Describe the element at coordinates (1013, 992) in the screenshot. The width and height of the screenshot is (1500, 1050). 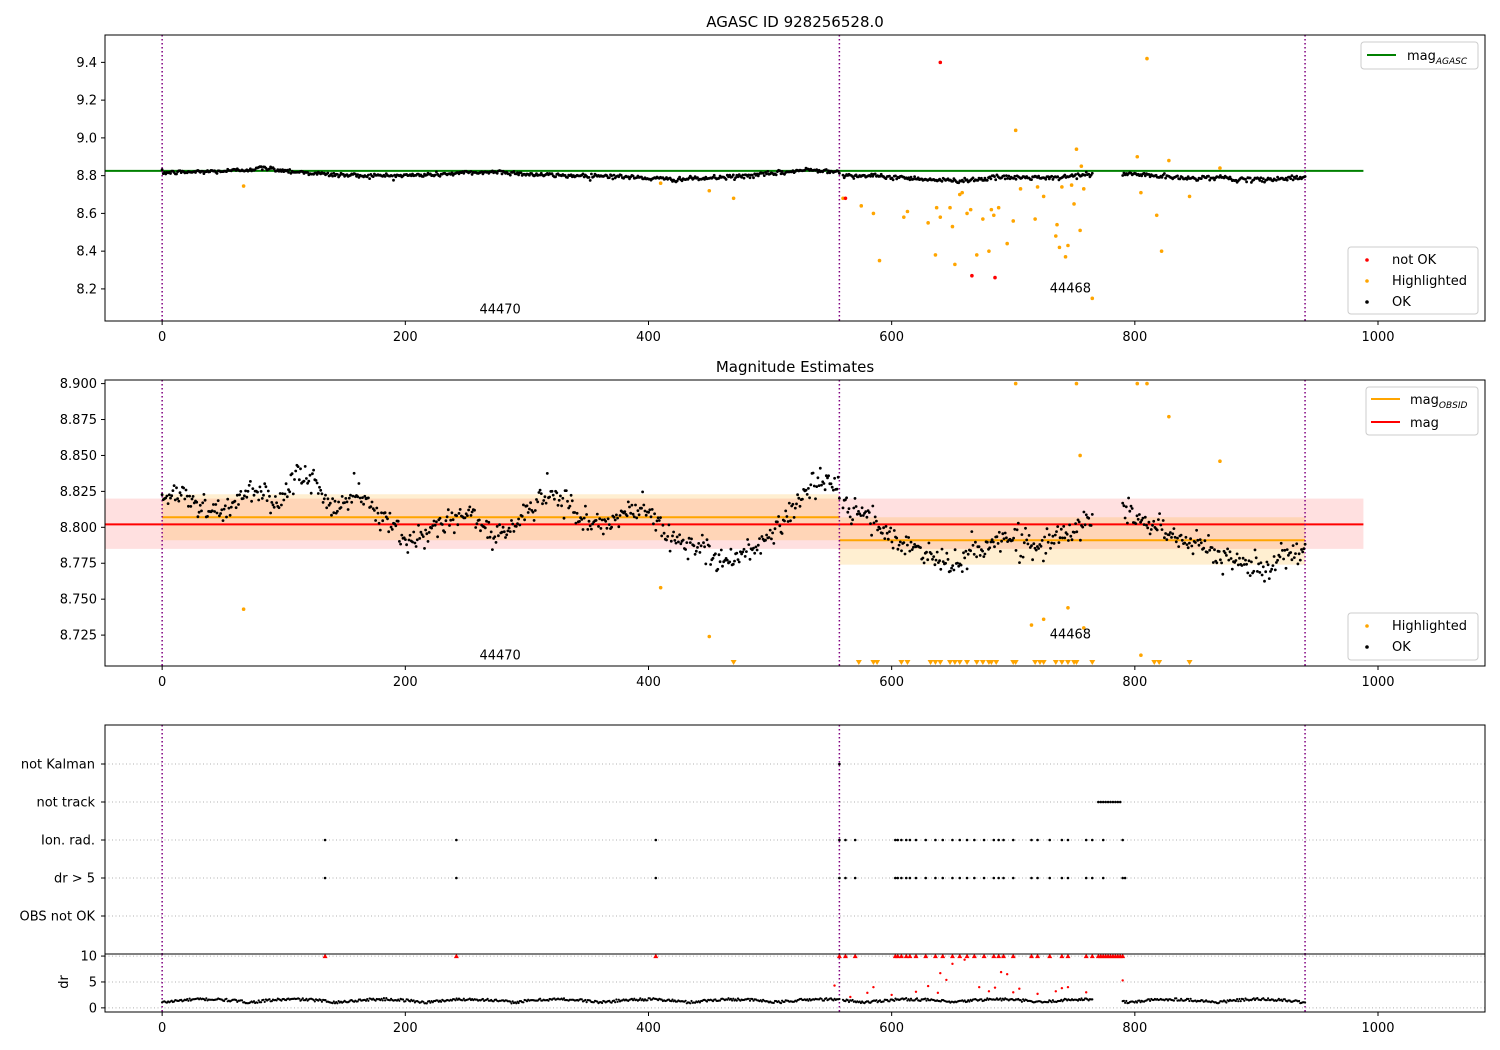
I see `dr-point-high` at that location.